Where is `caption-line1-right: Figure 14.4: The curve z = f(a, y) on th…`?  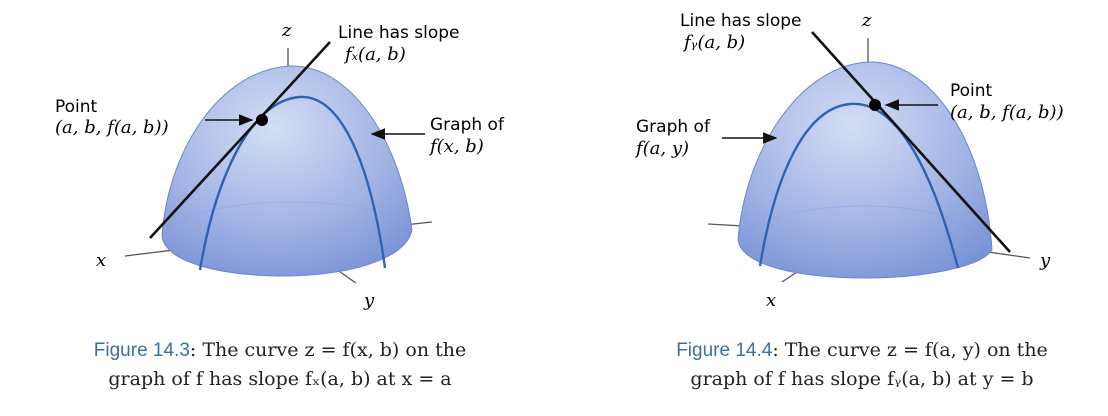
caption-line1-right: Figure 14.4: The curve z = f(a, y) on th… is located at coordinates (862, 350).